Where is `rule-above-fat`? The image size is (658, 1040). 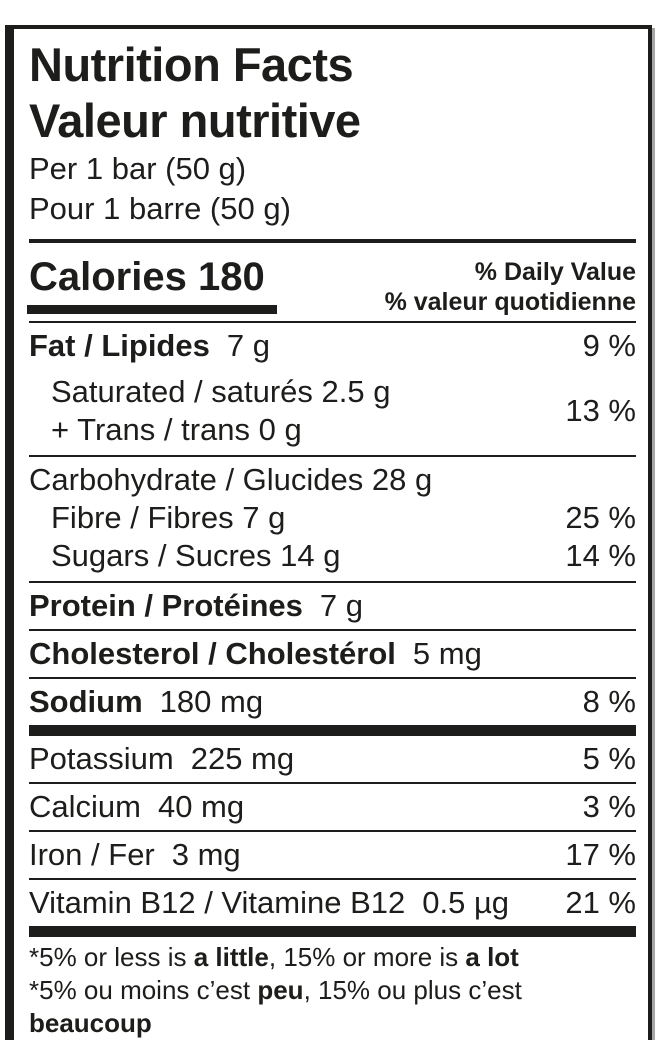
rule-above-fat is located at coordinates (332, 322).